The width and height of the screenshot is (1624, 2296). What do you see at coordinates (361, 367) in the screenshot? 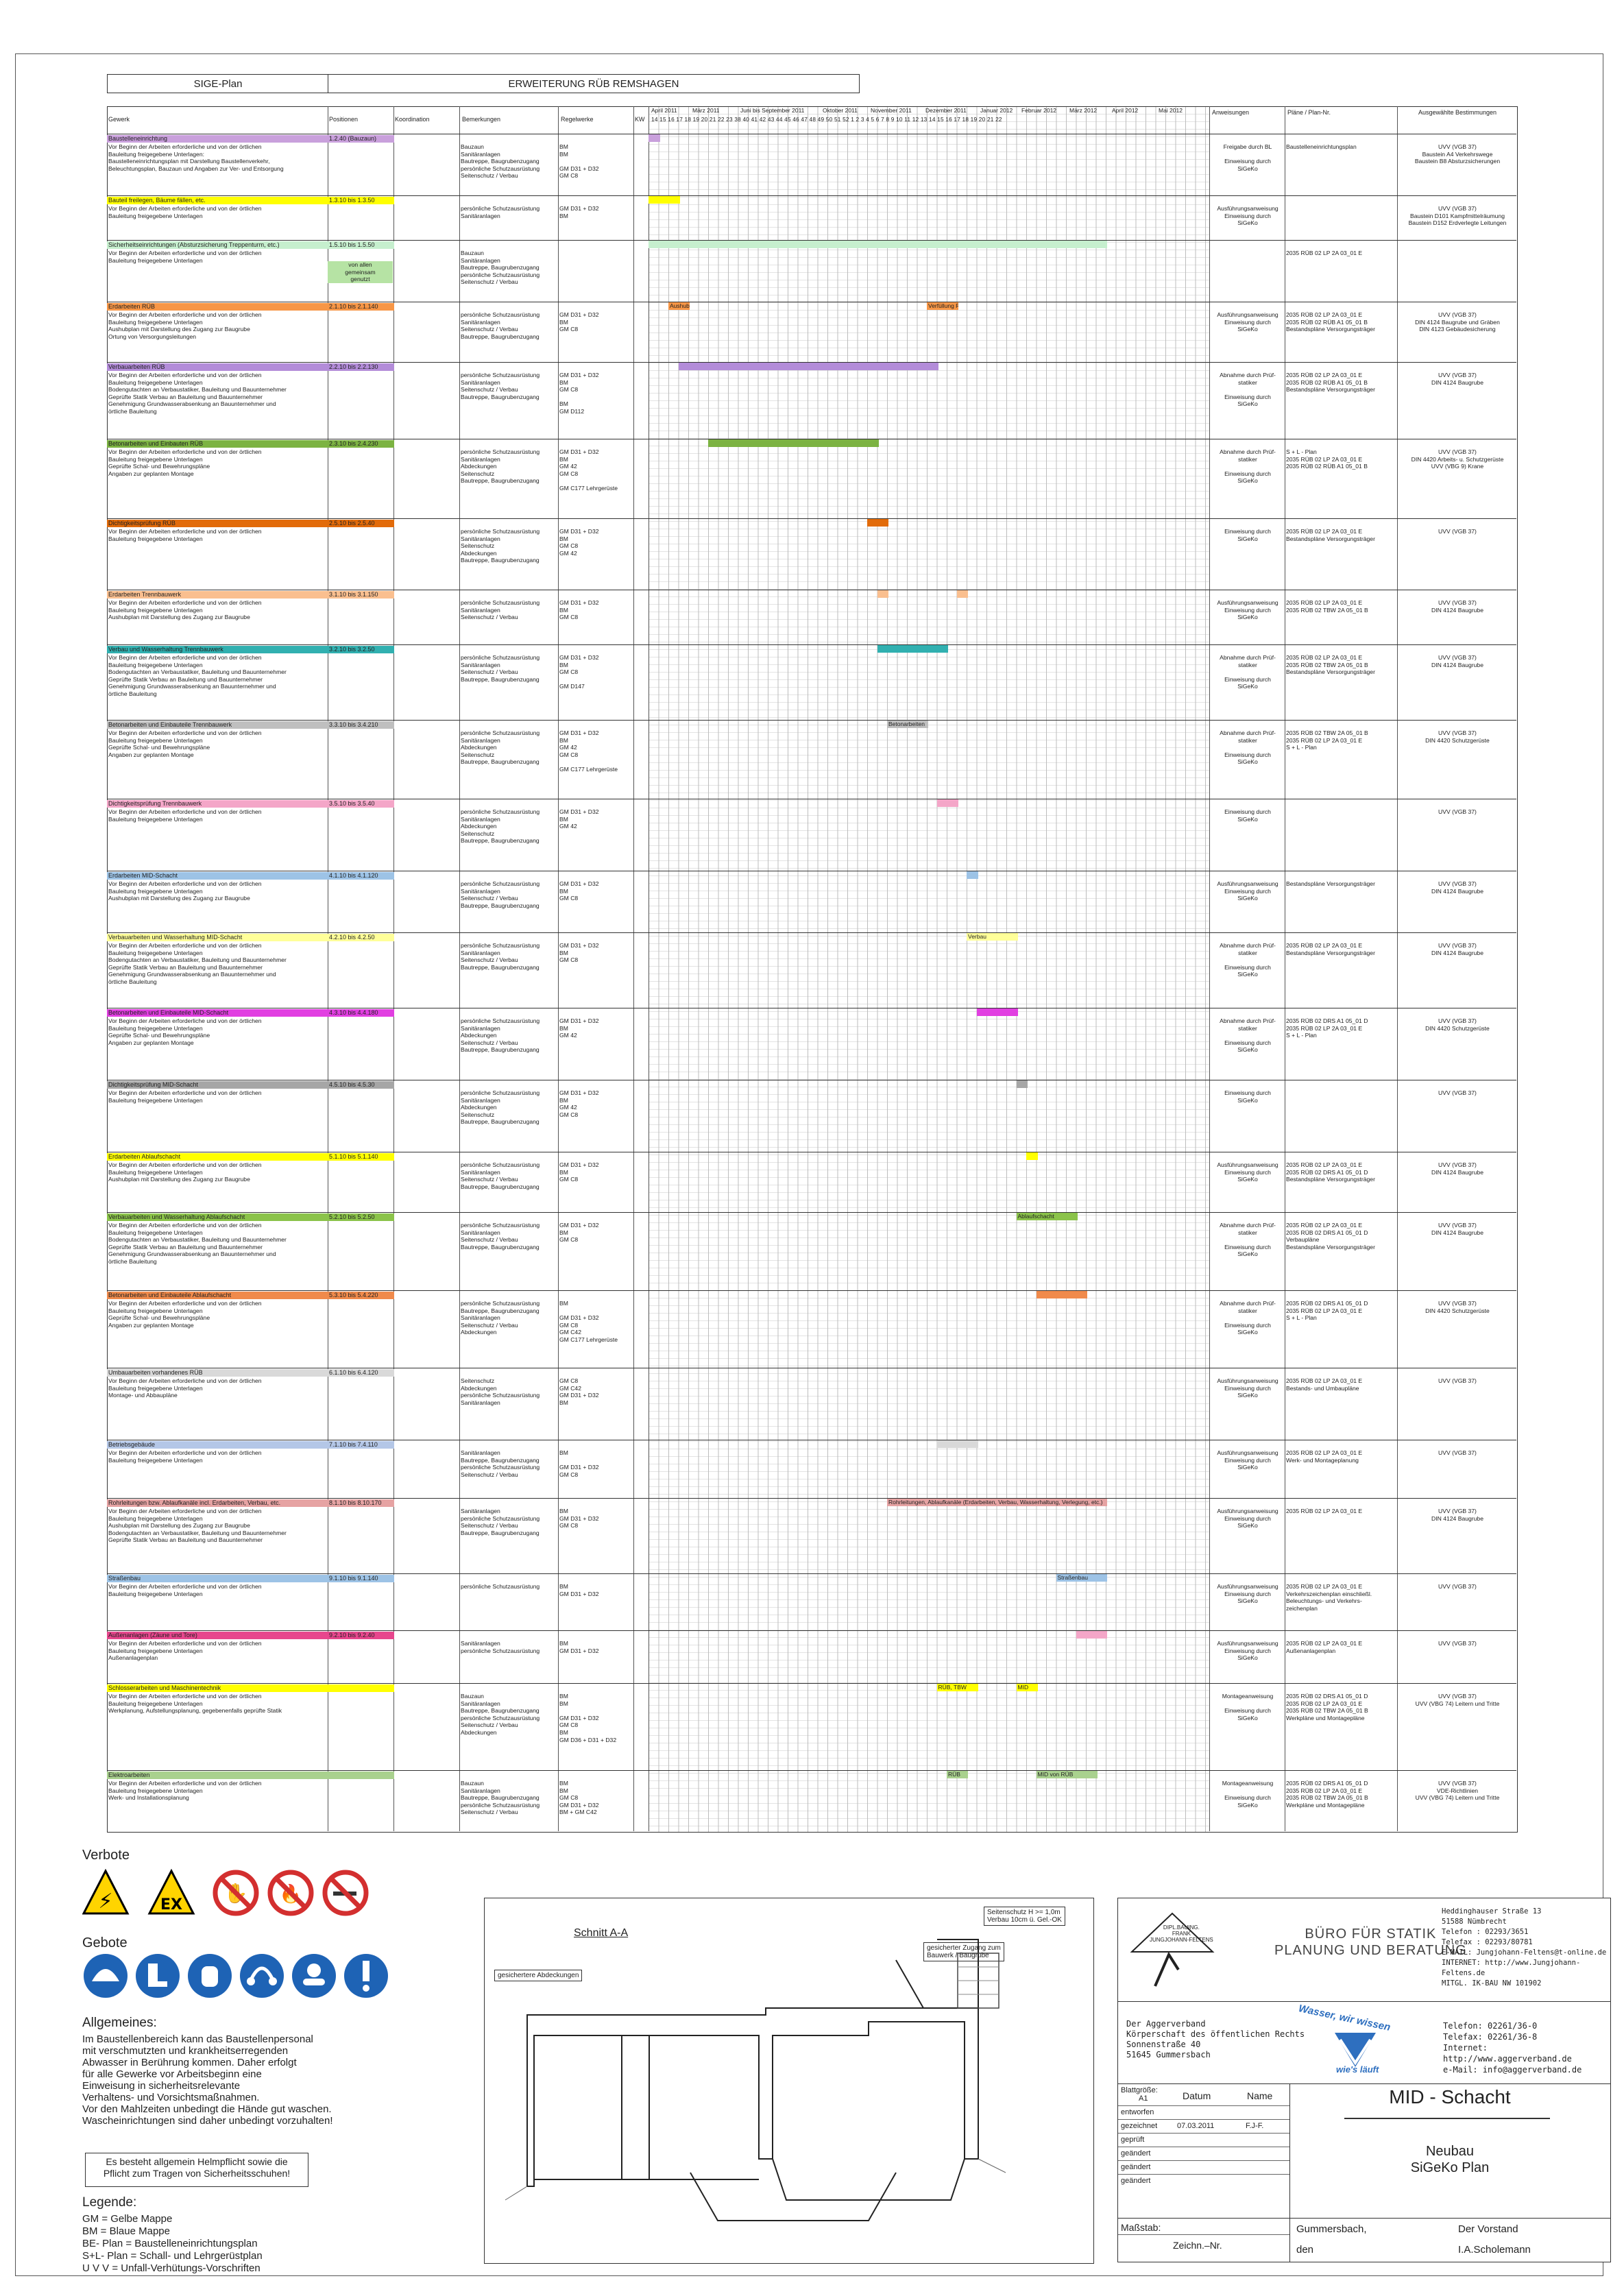
I see `section-positions: 2.2.10 bis 2.2.130` at bounding box center [361, 367].